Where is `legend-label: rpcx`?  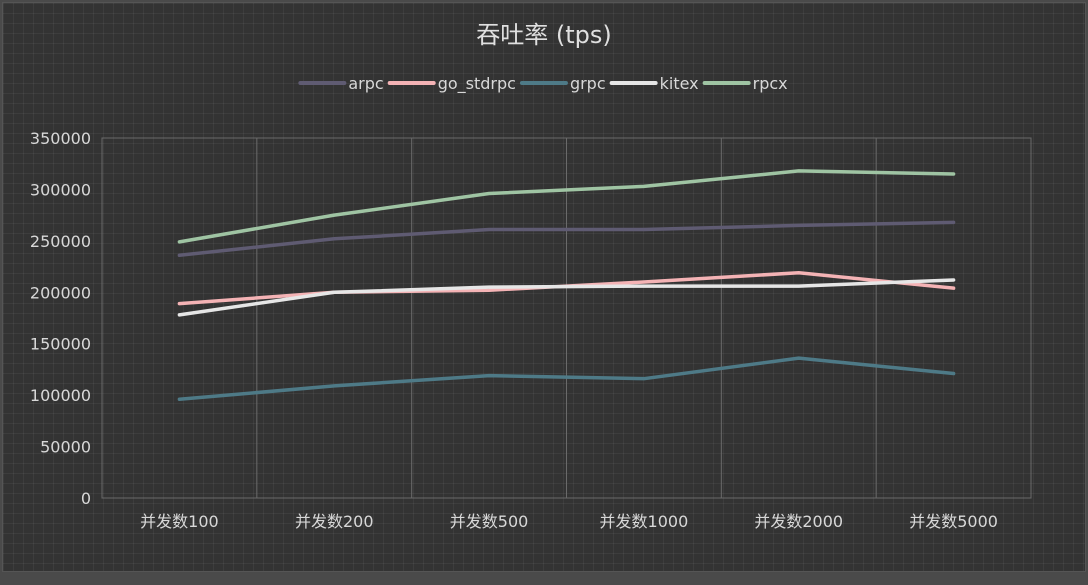 legend-label: rpcx is located at coordinates (770, 83).